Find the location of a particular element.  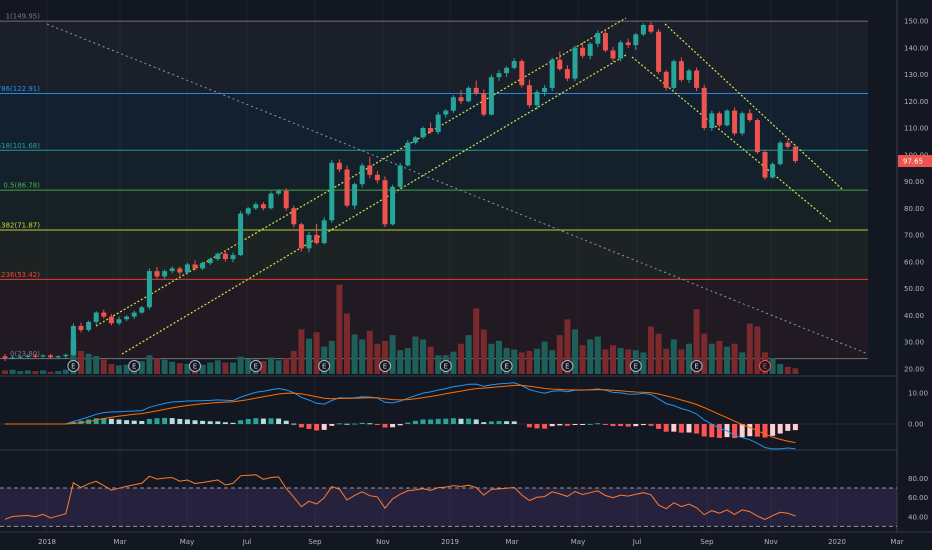

macd-signal-line is located at coordinates (400, 414).